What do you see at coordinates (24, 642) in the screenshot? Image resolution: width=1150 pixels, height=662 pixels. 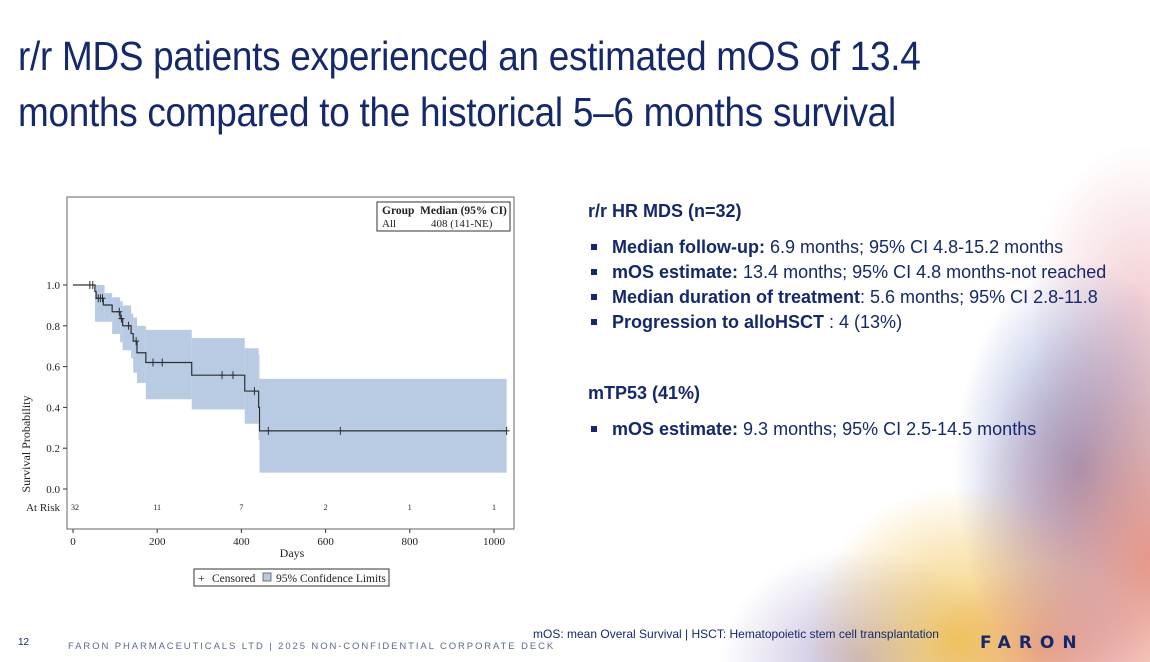 I see `page-number: 12` at bounding box center [24, 642].